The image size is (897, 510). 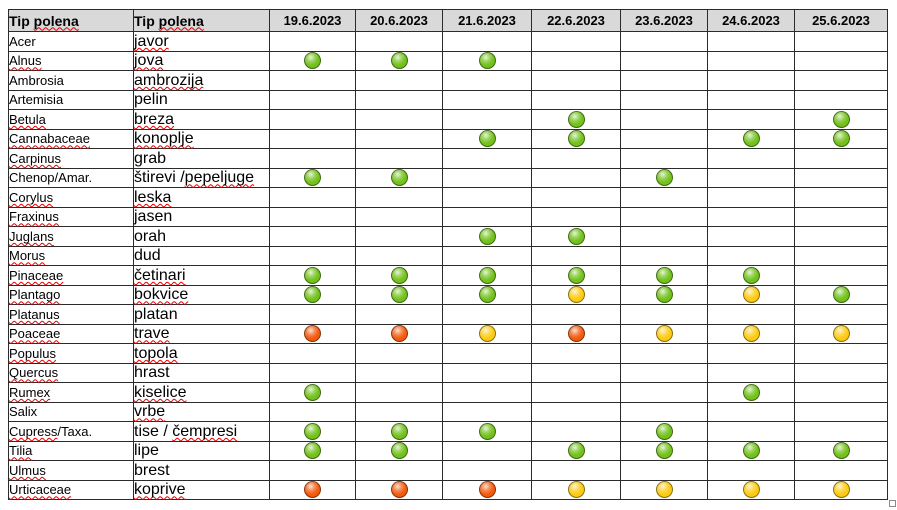 I want to click on table-row: Juglans orah, so click(x=448, y=236).